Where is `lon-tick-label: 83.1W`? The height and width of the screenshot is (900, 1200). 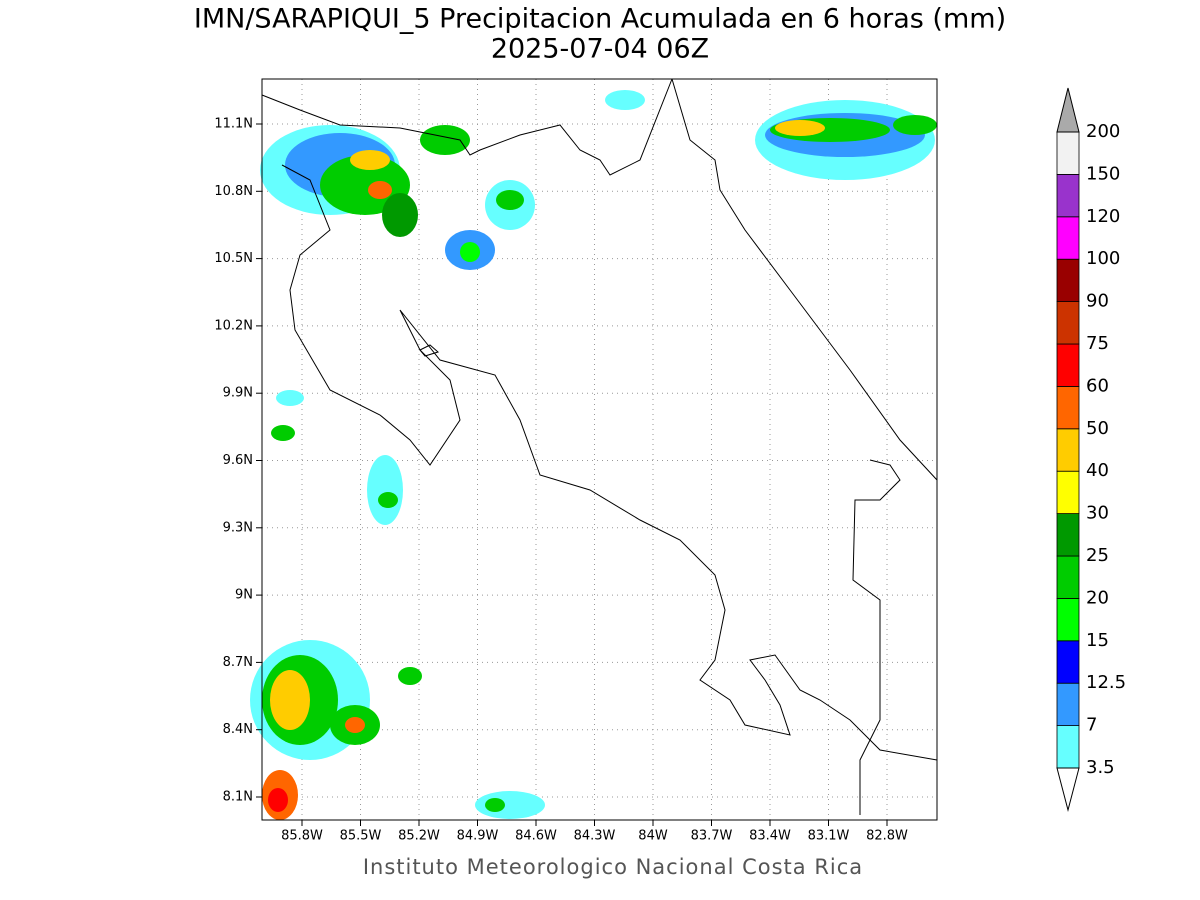
lon-tick-label: 83.1W is located at coordinates (829, 836).